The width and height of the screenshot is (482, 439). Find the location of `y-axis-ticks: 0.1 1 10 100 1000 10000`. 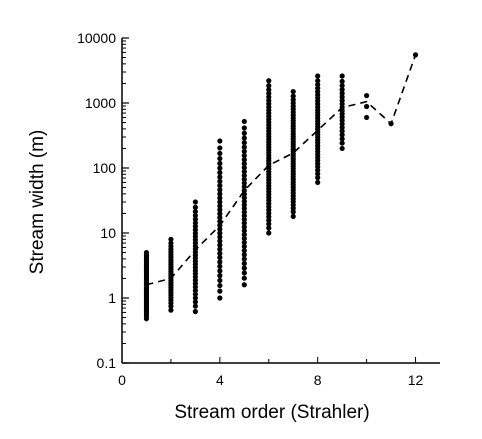

y-axis-ticks: 0.1 1 10 100 1000 10000 is located at coordinates (103, 200).